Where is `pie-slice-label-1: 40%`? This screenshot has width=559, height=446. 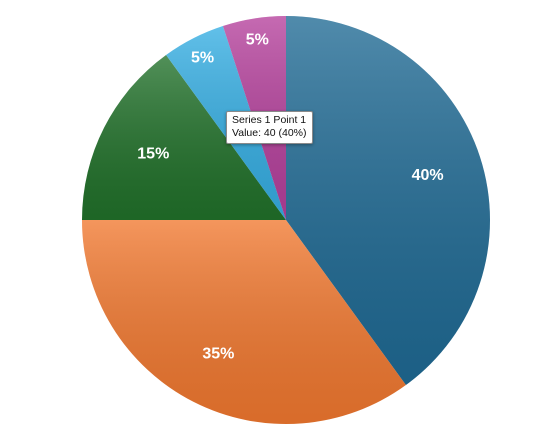 pie-slice-label-1: 40% is located at coordinates (428, 175).